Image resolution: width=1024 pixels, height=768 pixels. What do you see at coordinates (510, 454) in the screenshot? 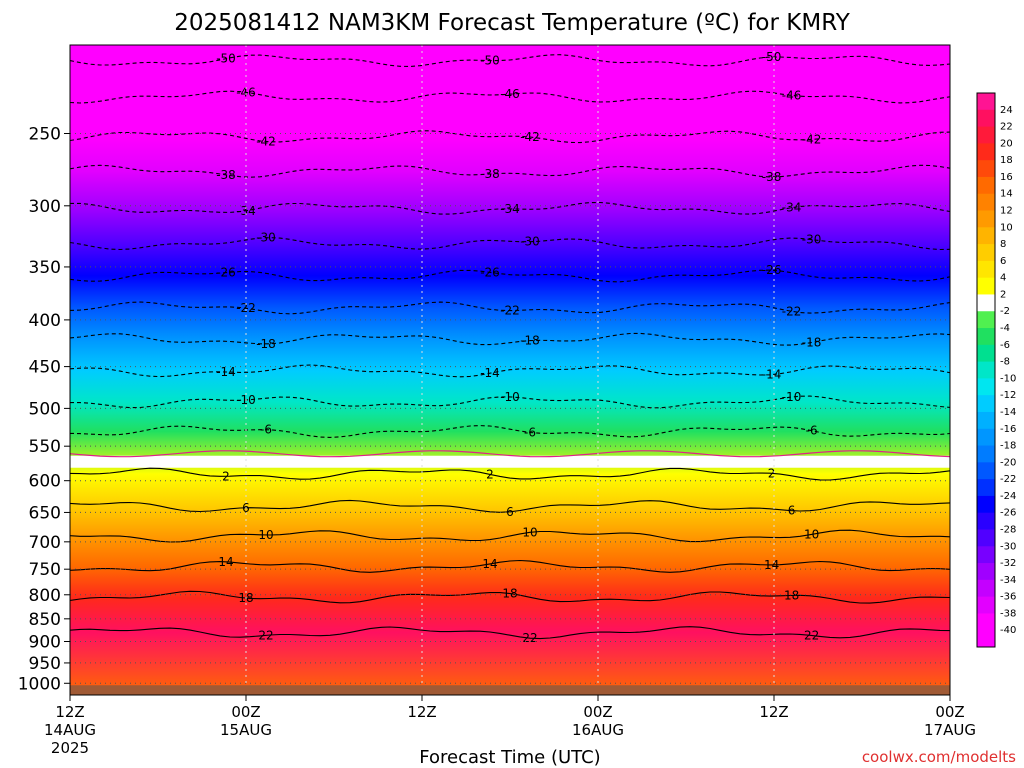
I see `freezing-line` at bounding box center [510, 454].